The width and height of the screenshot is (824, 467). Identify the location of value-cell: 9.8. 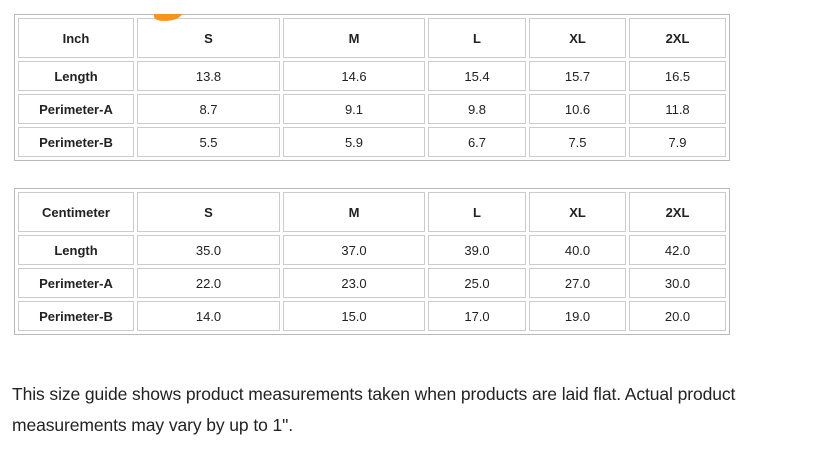
(477, 109).